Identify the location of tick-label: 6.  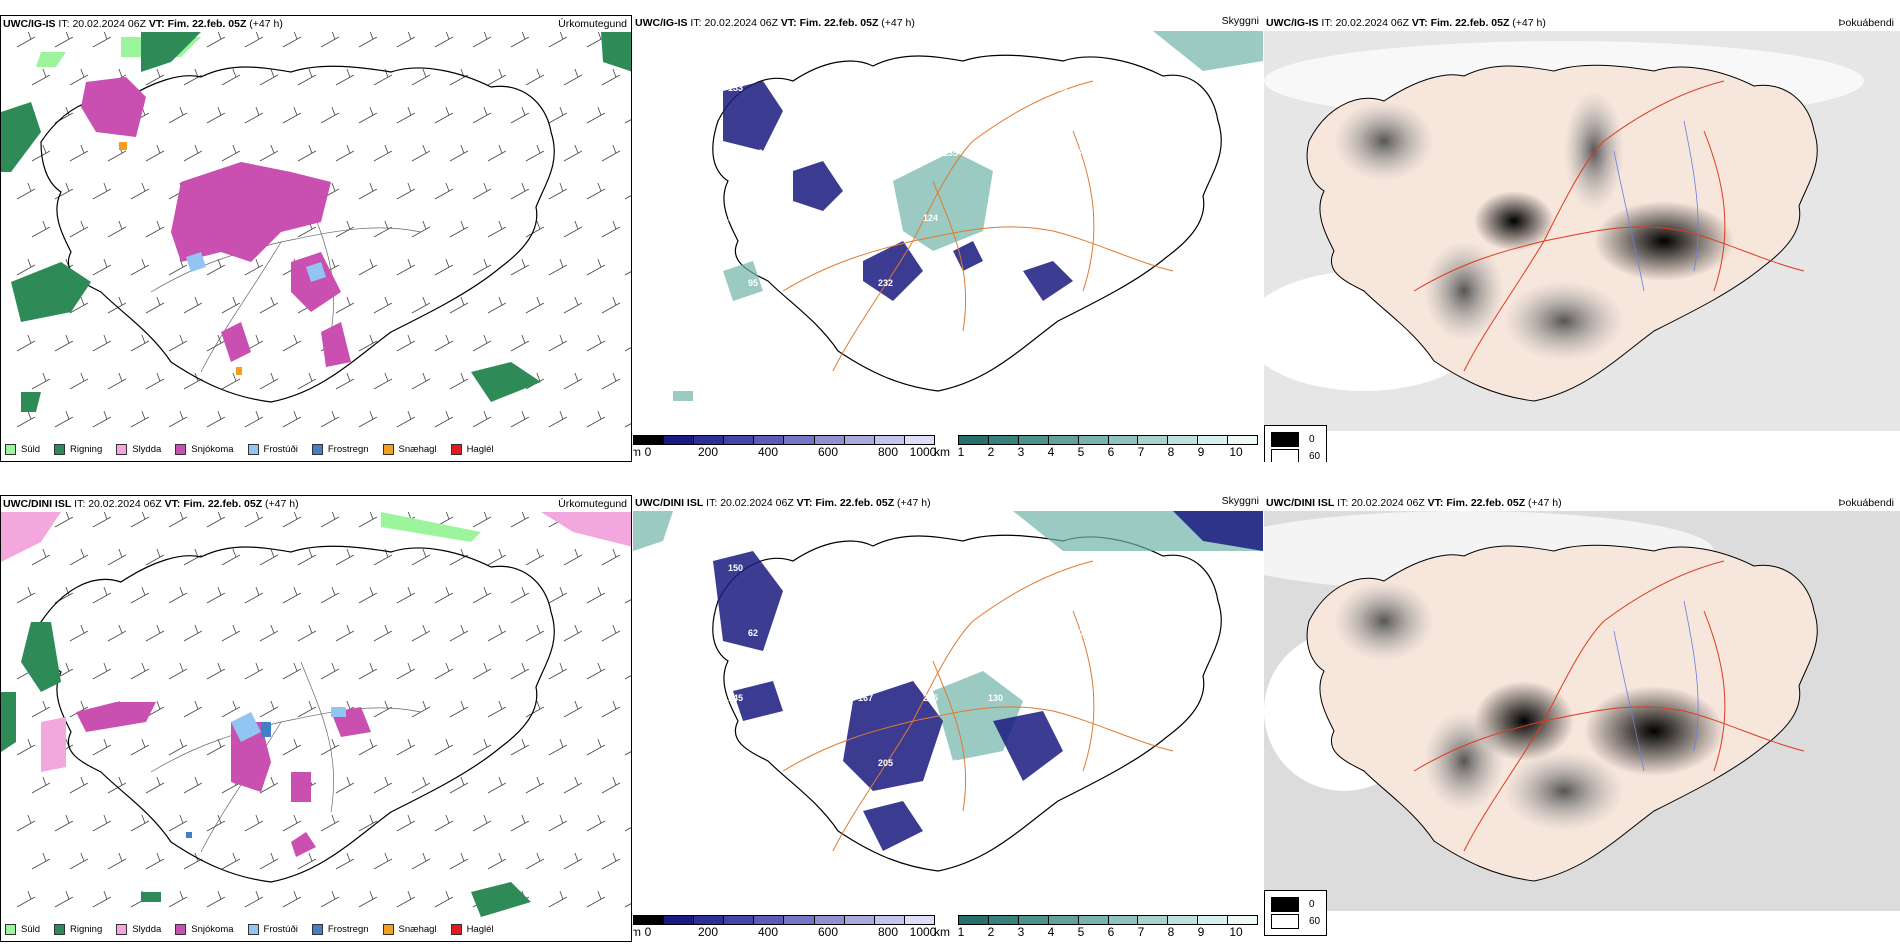
(1111, 932).